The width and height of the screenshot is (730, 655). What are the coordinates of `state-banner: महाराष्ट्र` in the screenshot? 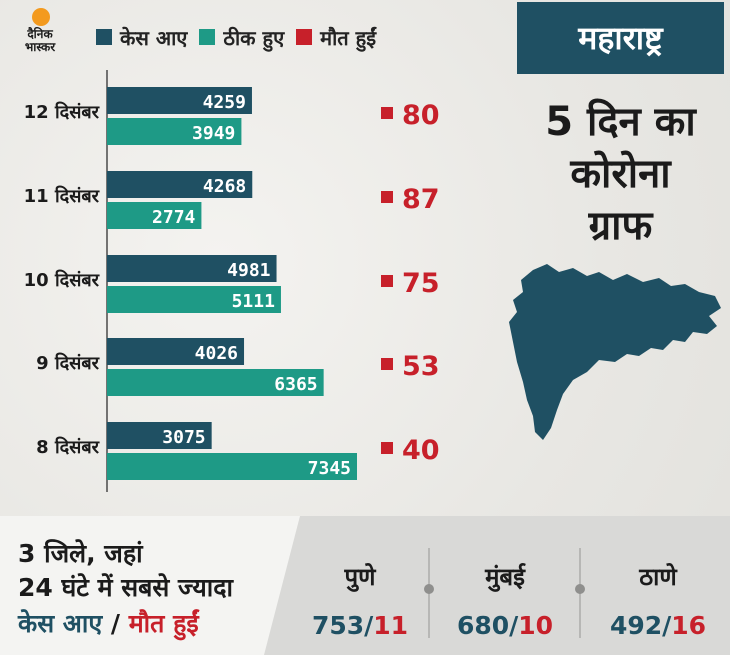 It's located at (620, 38).